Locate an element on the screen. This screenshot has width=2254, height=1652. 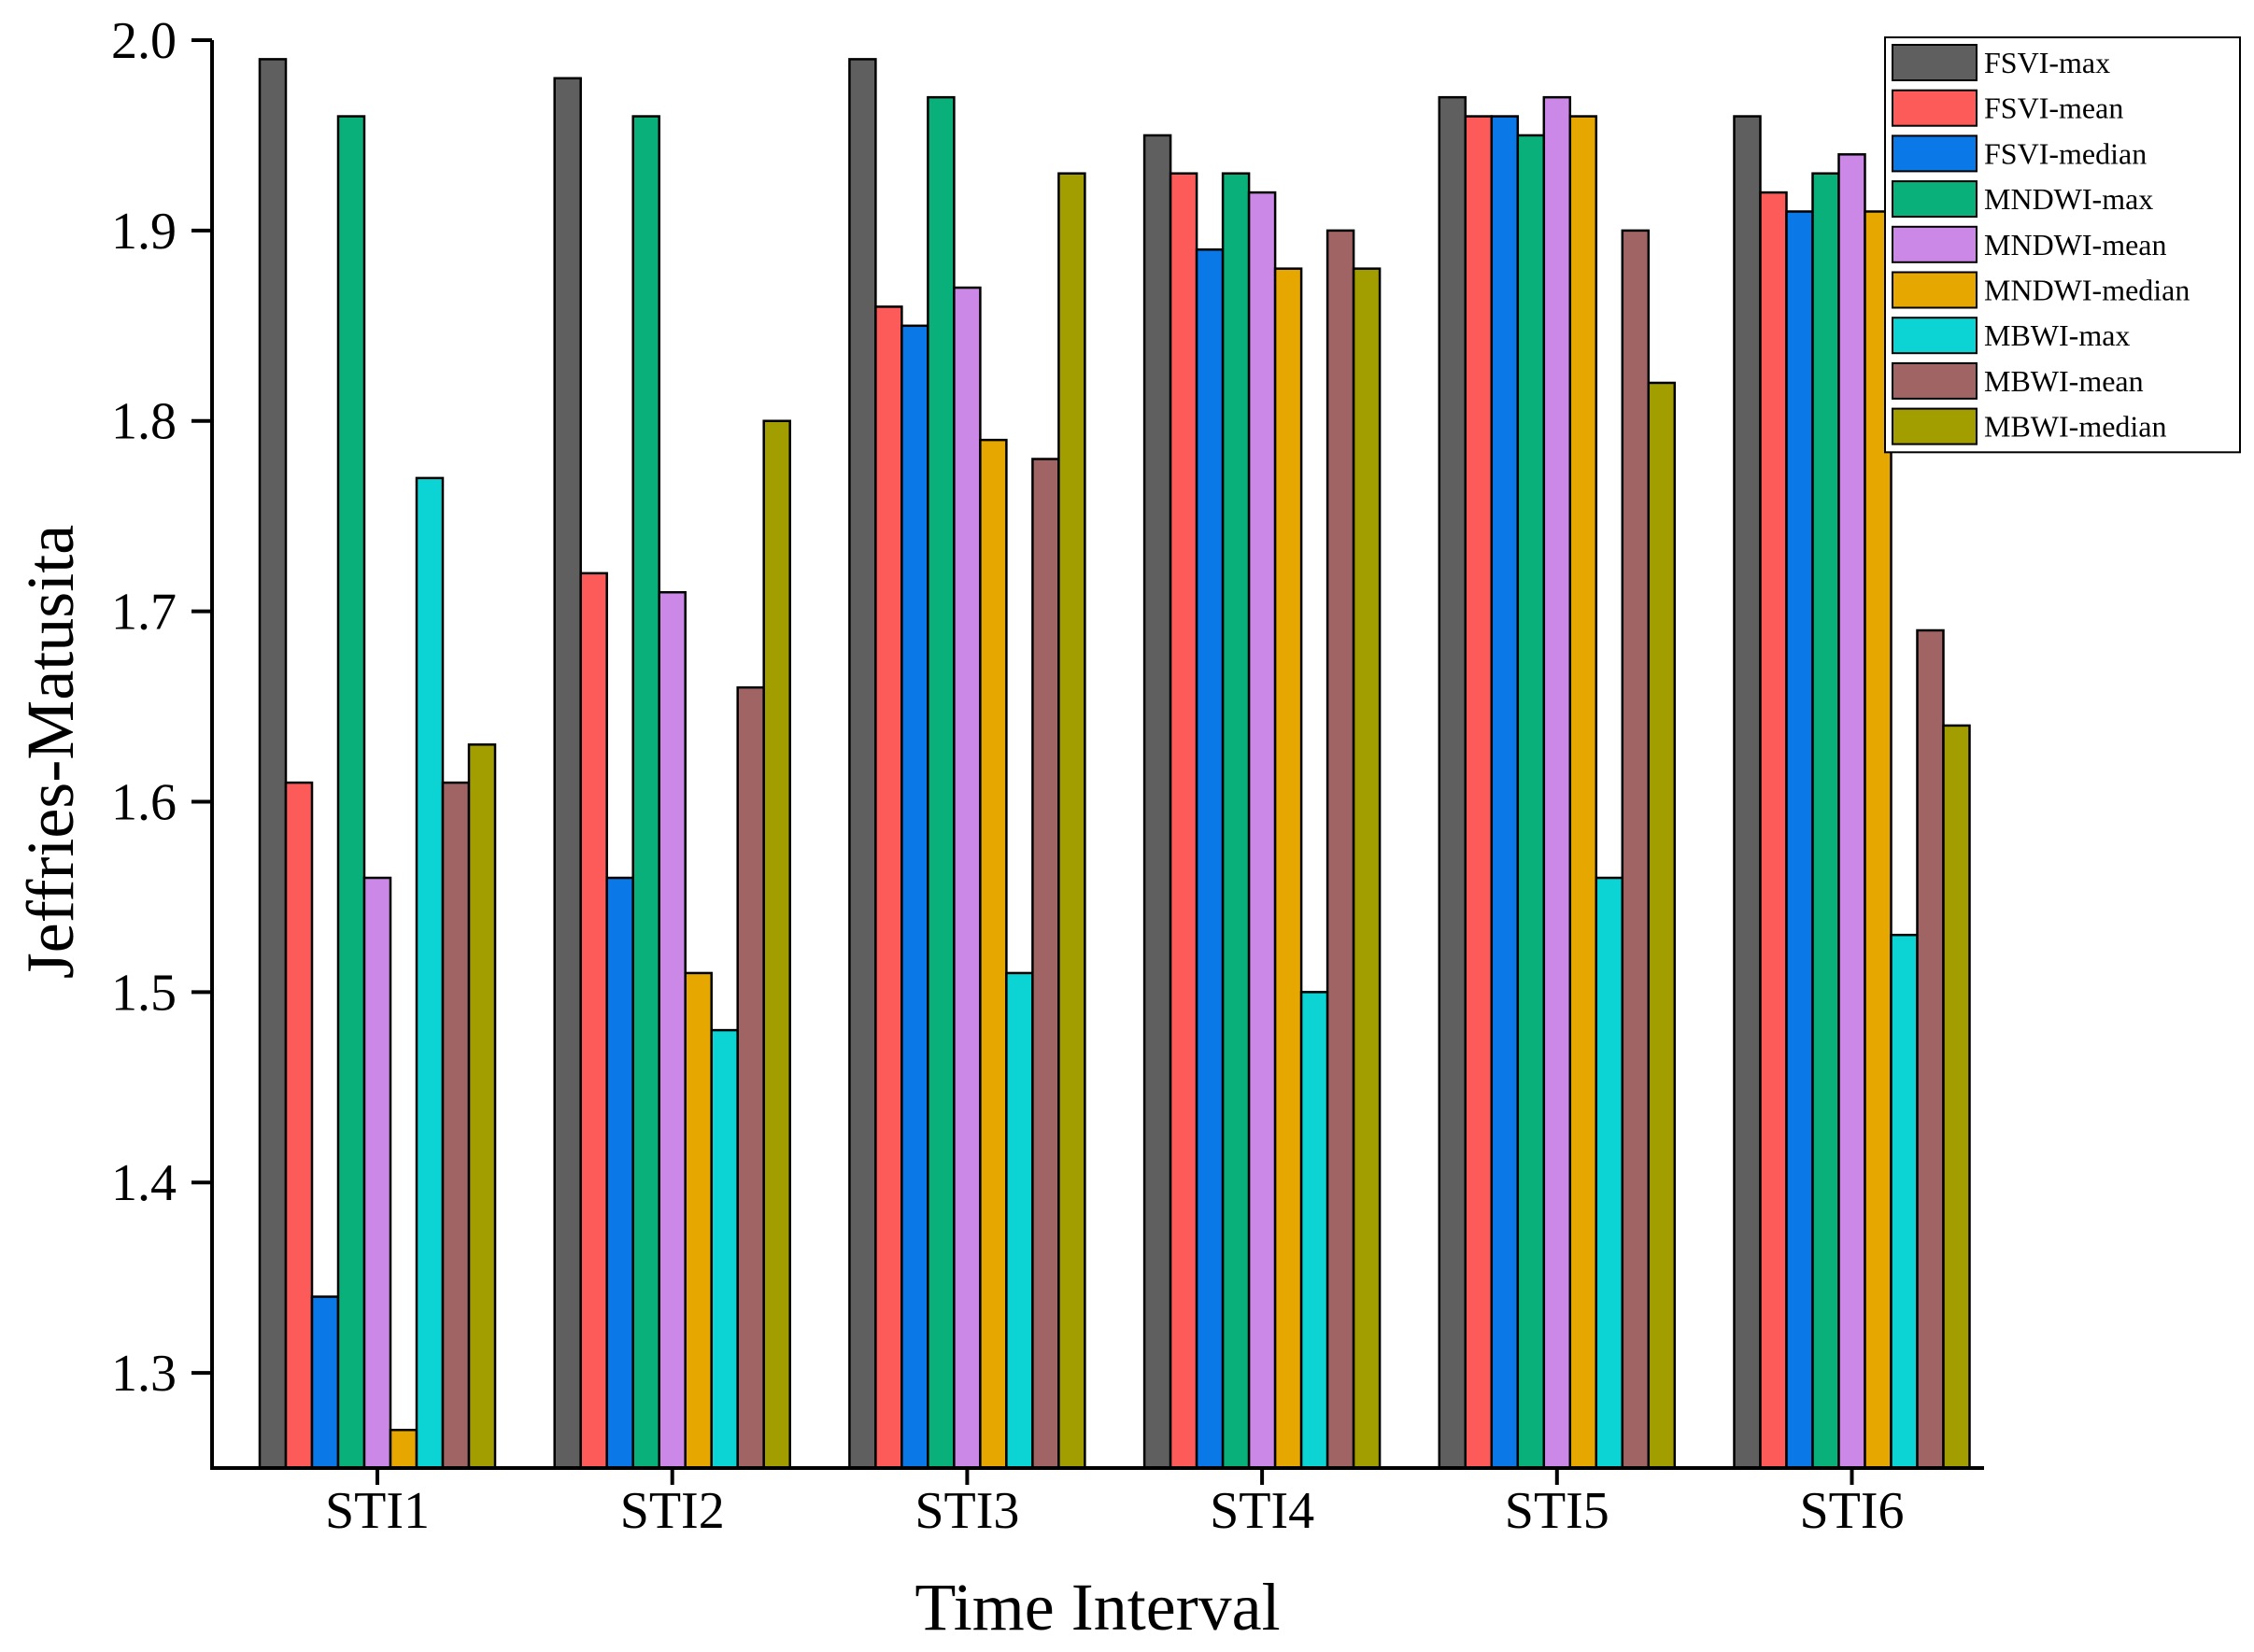
bar-mbwi-median-sti4 is located at coordinates (1367, 868).